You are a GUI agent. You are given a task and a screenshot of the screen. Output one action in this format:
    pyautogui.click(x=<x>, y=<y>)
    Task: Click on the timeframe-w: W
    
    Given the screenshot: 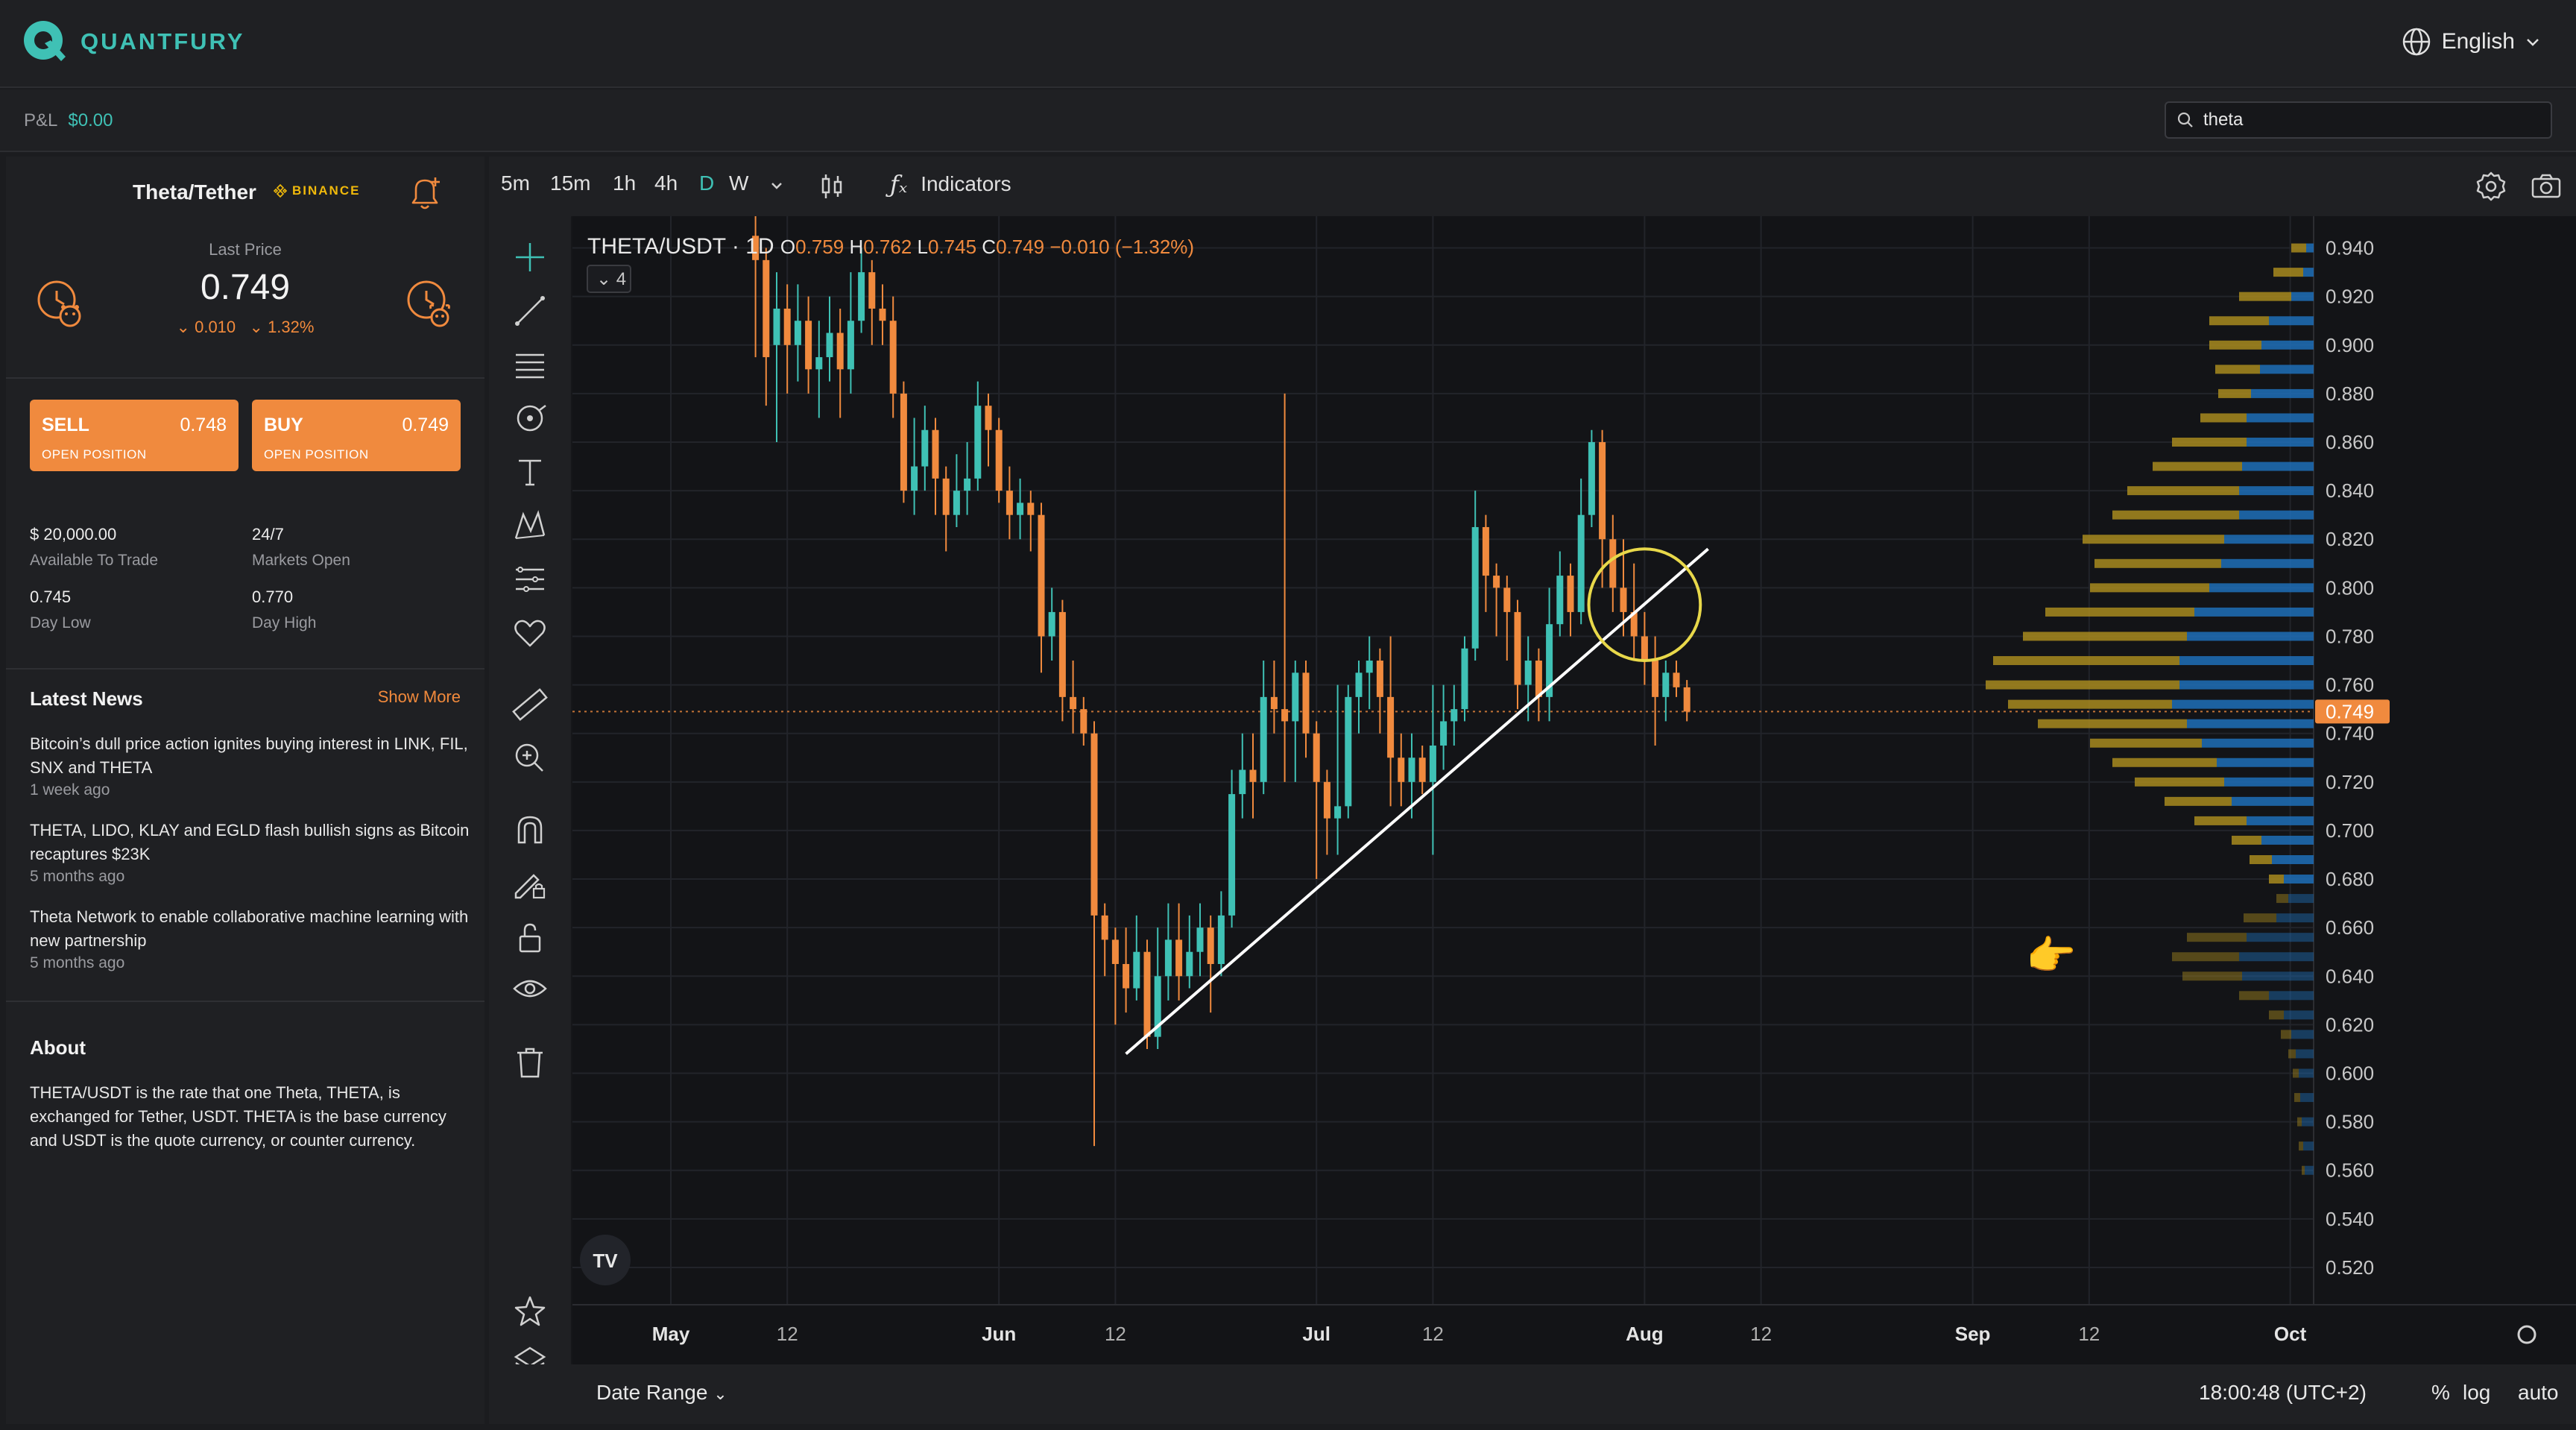 What is the action you would take?
    pyautogui.click(x=739, y=183)
    